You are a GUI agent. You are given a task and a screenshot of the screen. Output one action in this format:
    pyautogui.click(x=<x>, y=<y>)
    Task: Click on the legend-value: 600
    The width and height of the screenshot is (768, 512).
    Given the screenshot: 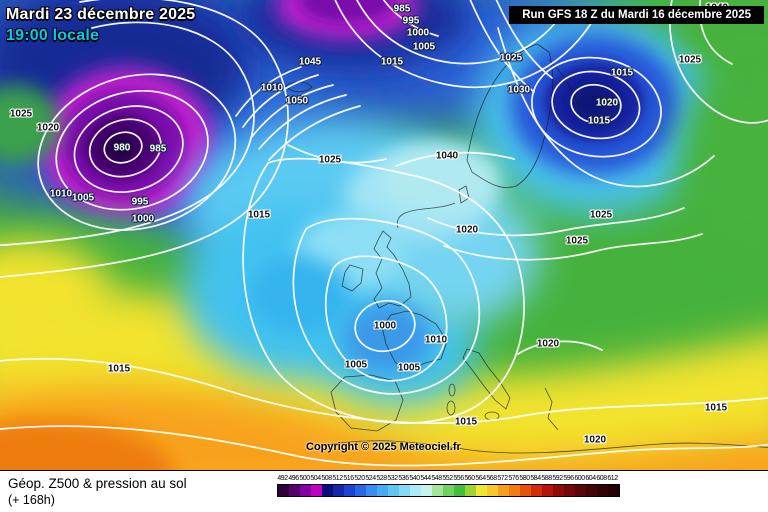 What is the action you would take?
    pyautogui.click(x=579, y=478)
    